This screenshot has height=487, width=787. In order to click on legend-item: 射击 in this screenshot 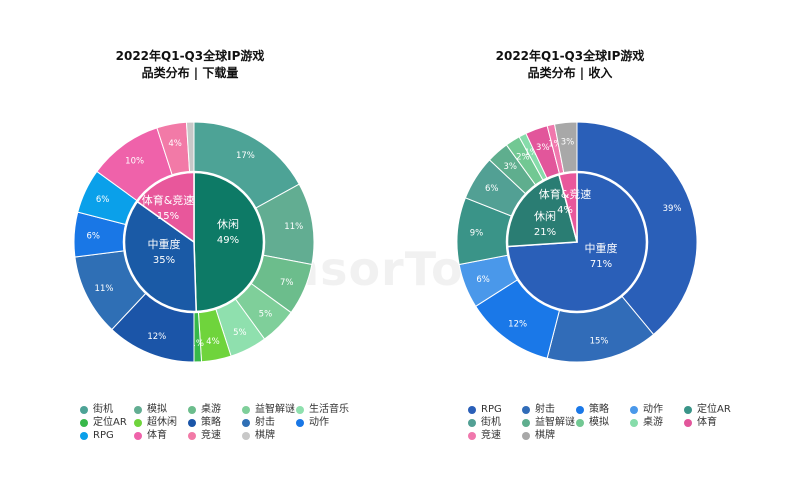, I will do `click(258, 422)`.